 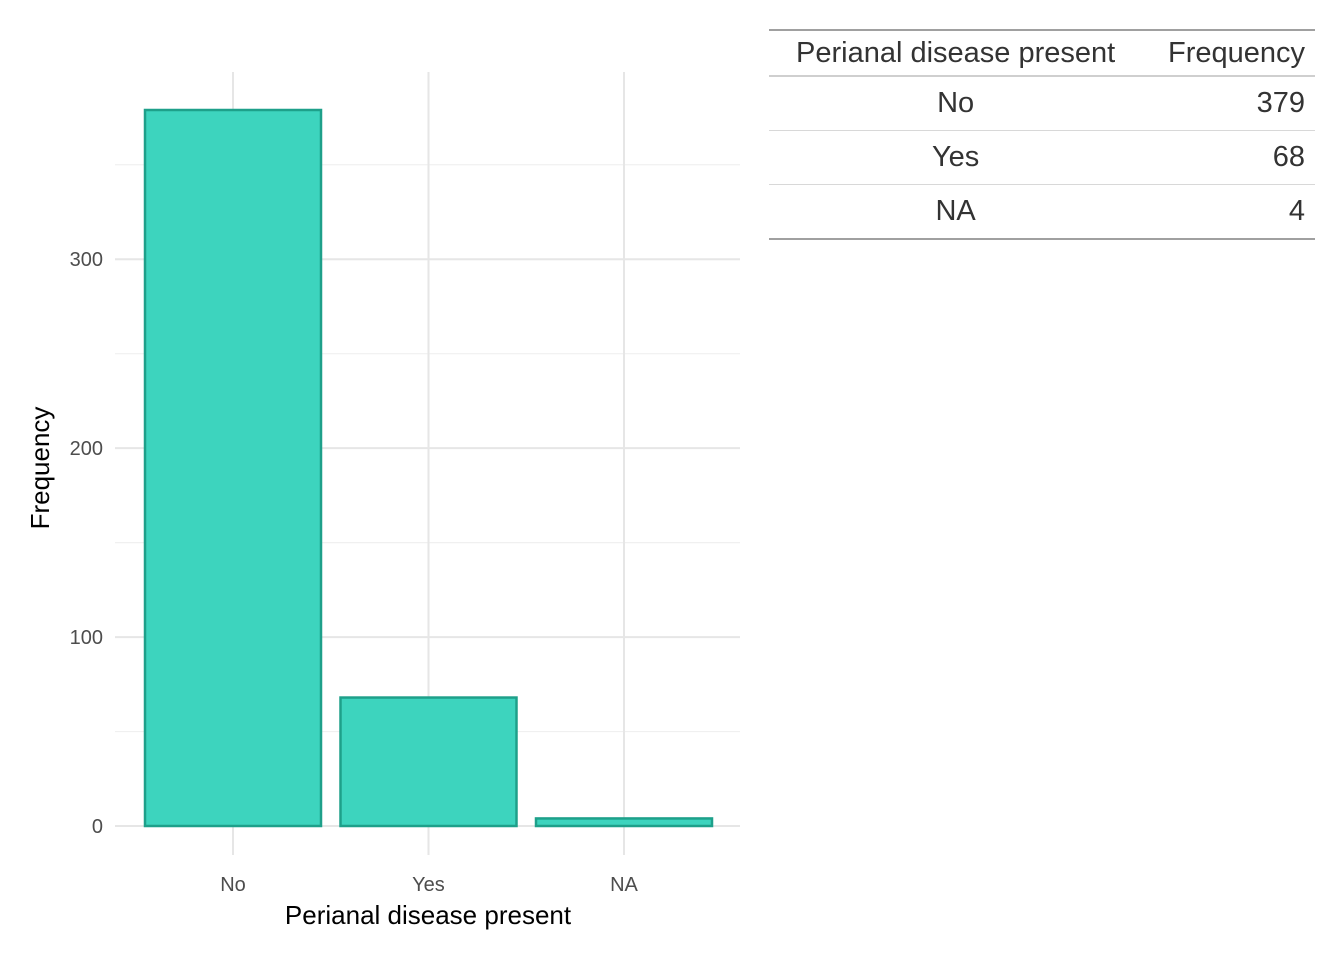 I want to click on x-axis-title: Perianal disease present, so click(x=428, y=915).